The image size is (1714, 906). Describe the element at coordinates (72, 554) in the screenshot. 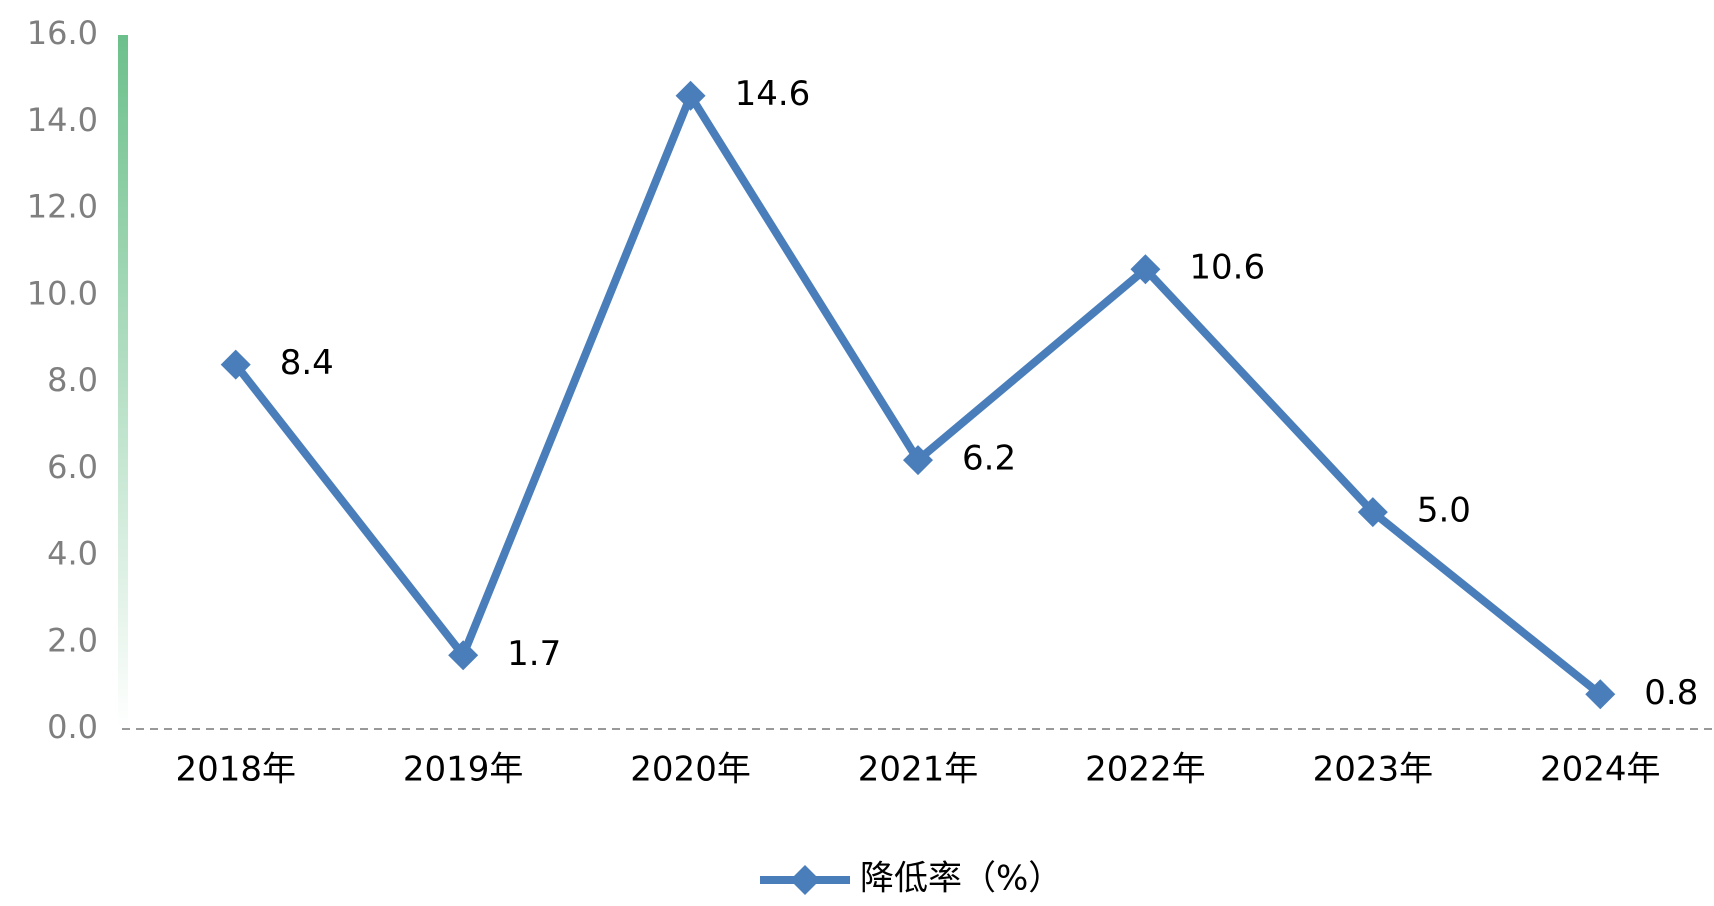

I see `y-tick-label: 4.0` at that location.